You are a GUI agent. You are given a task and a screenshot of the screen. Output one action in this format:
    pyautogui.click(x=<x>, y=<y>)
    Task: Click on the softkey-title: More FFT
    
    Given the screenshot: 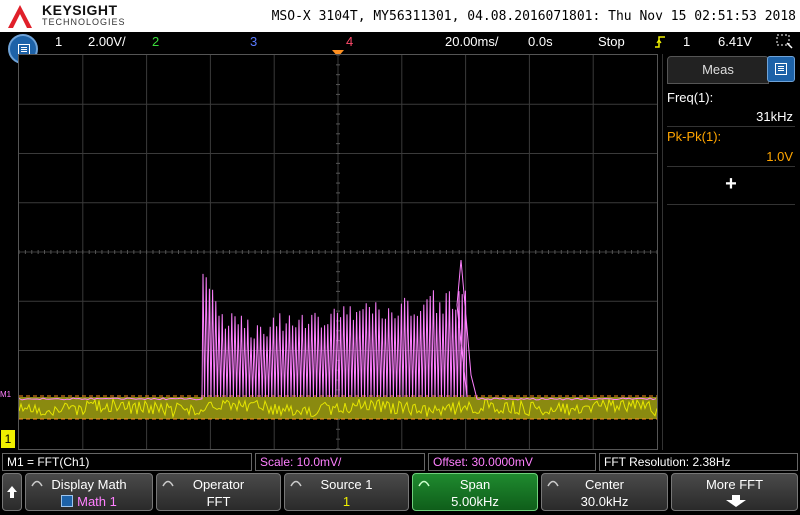 What is the action you would take?
    pyautogui.click(x=734, y=484)
    